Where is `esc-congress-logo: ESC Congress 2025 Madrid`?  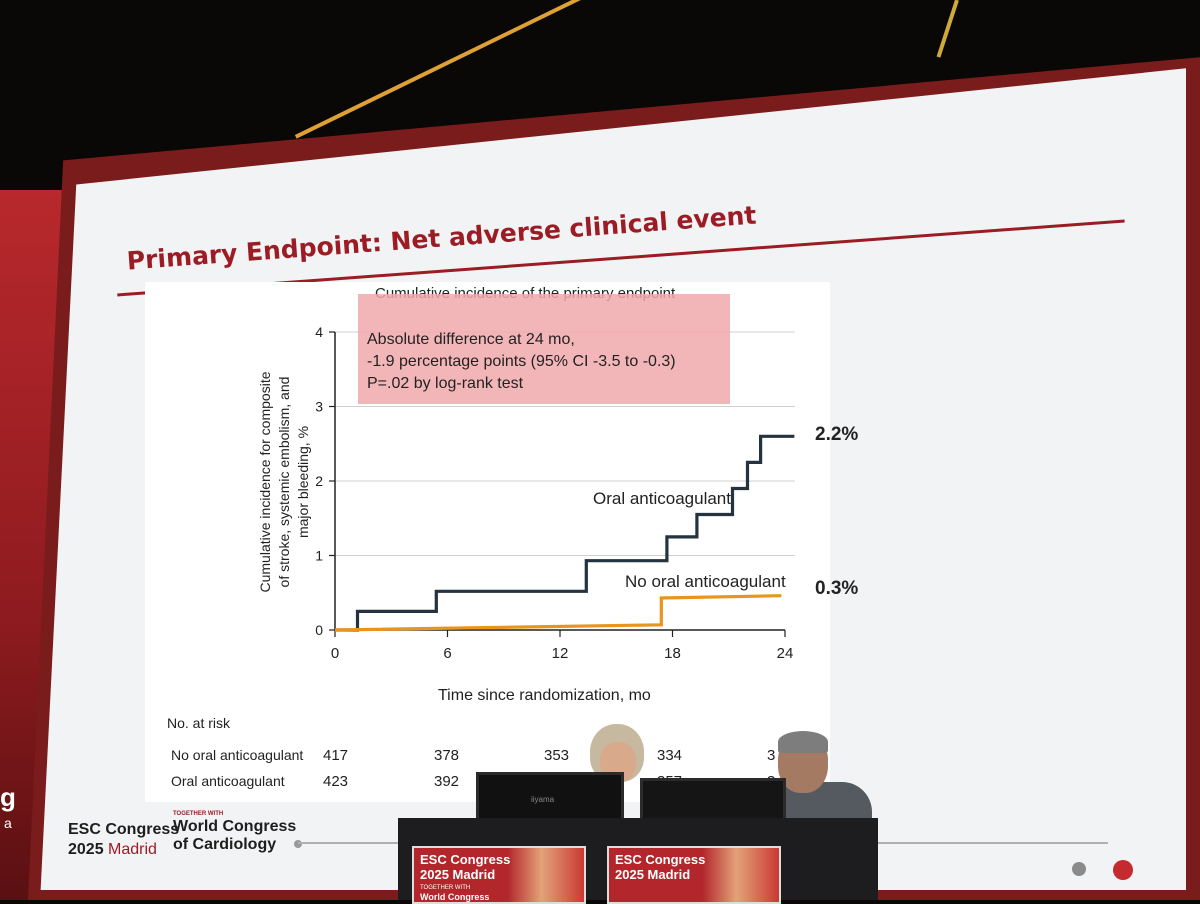 esc-congress-logo: ESC Congress 2025 Madrid is located at coordinates (123, 840).